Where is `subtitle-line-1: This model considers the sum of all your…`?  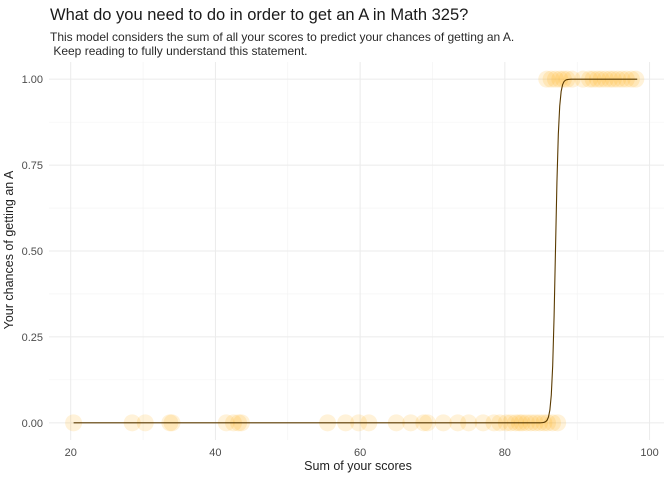
subtitle-line-1: This model considers the sum of all your… is located at coordinates (282, 37).